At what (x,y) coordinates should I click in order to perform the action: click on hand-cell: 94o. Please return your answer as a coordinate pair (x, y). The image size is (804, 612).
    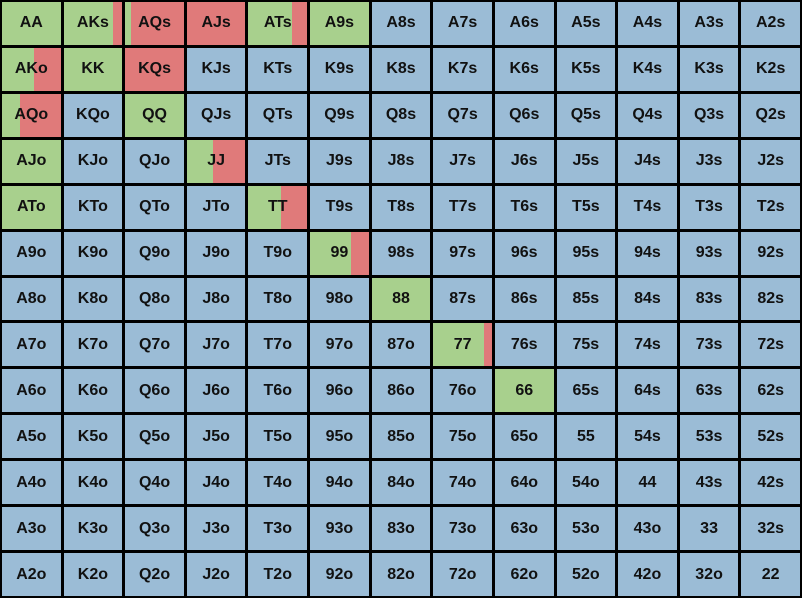
    Looking at the image, I should click on (339, 483).